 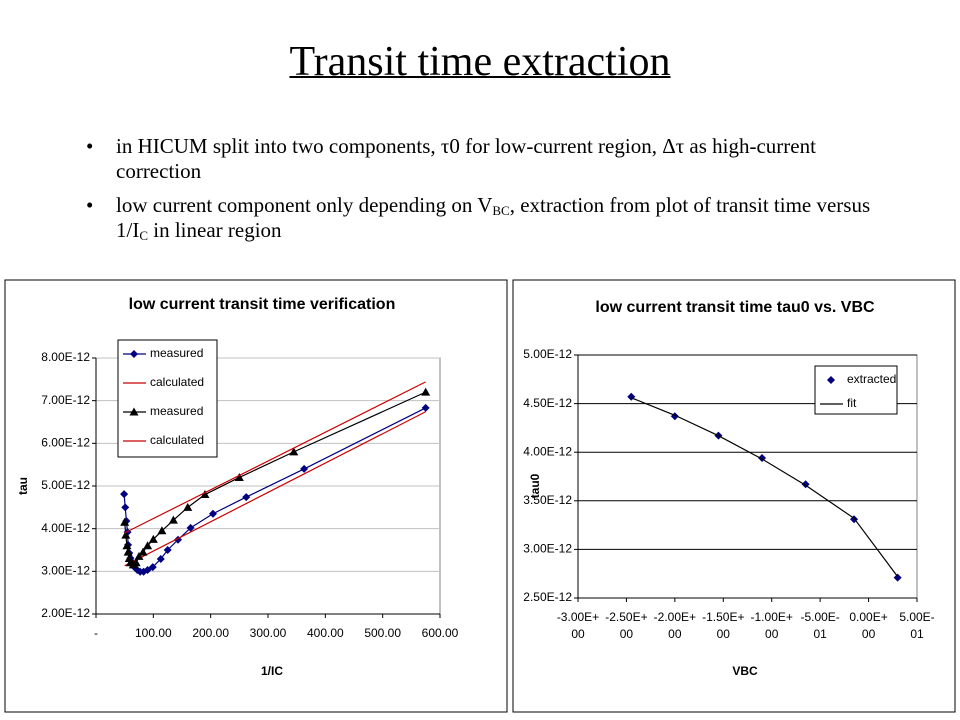 What do you see at coordinates (772, 625) in the screenshot?
I see `x-tick-label: -1.00E+ 00` at bounding box center [772, 625].